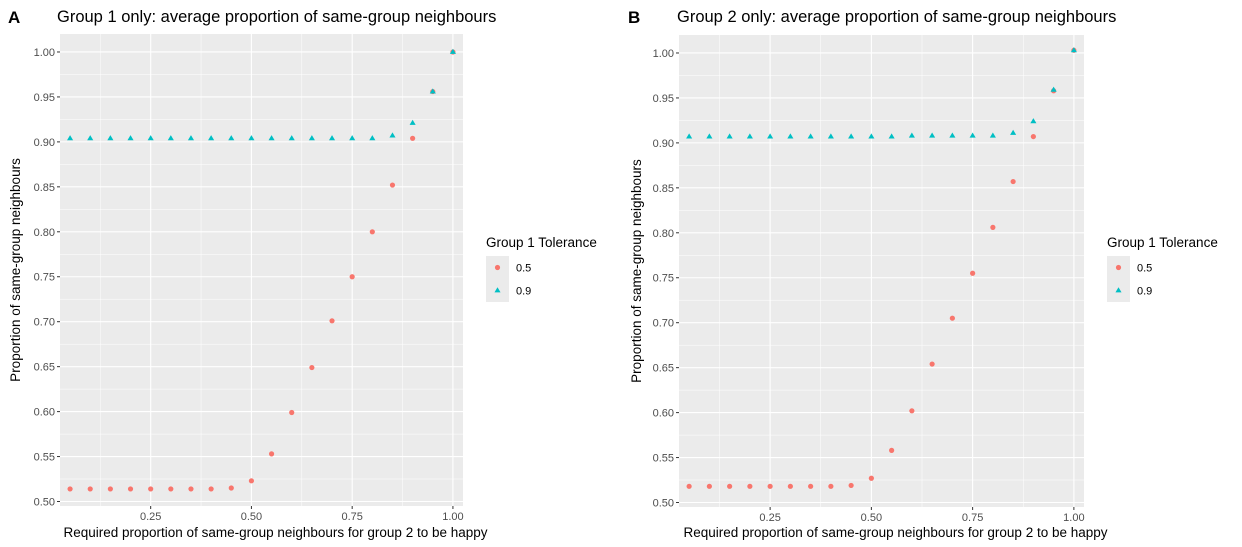  Describe the element at coordinates (1144, 269) in the screenshot. I see `legend-label: 0.5` at that location.